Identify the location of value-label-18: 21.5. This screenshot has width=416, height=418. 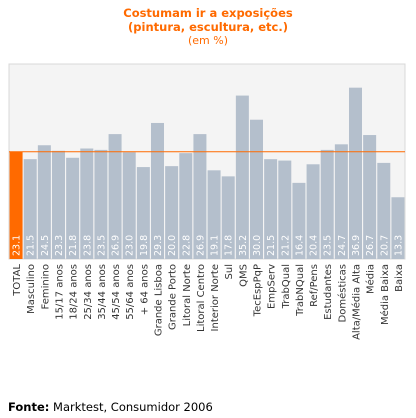
(271, 245).